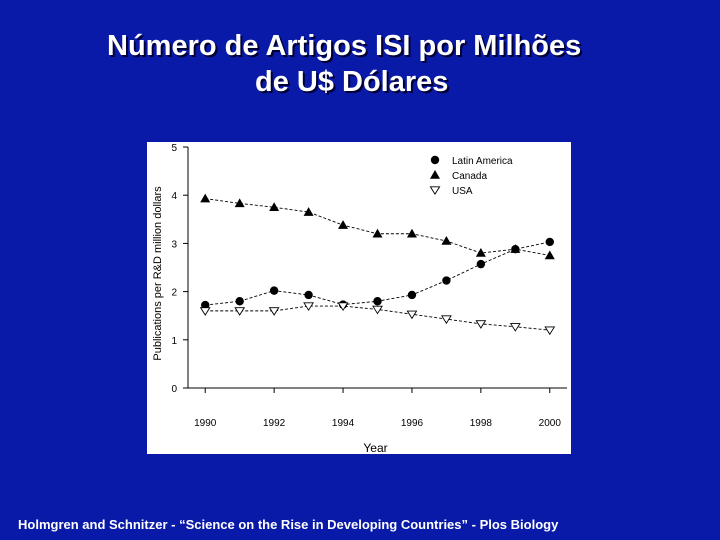 Image resolution: width=720 pixels, height=540 pixels. What do you see at coordinates (344, 46) in the screenshot?
I see `slide-title-line-1: Número de Artigos ISI por Milhões` at bounding box center [344, 46].